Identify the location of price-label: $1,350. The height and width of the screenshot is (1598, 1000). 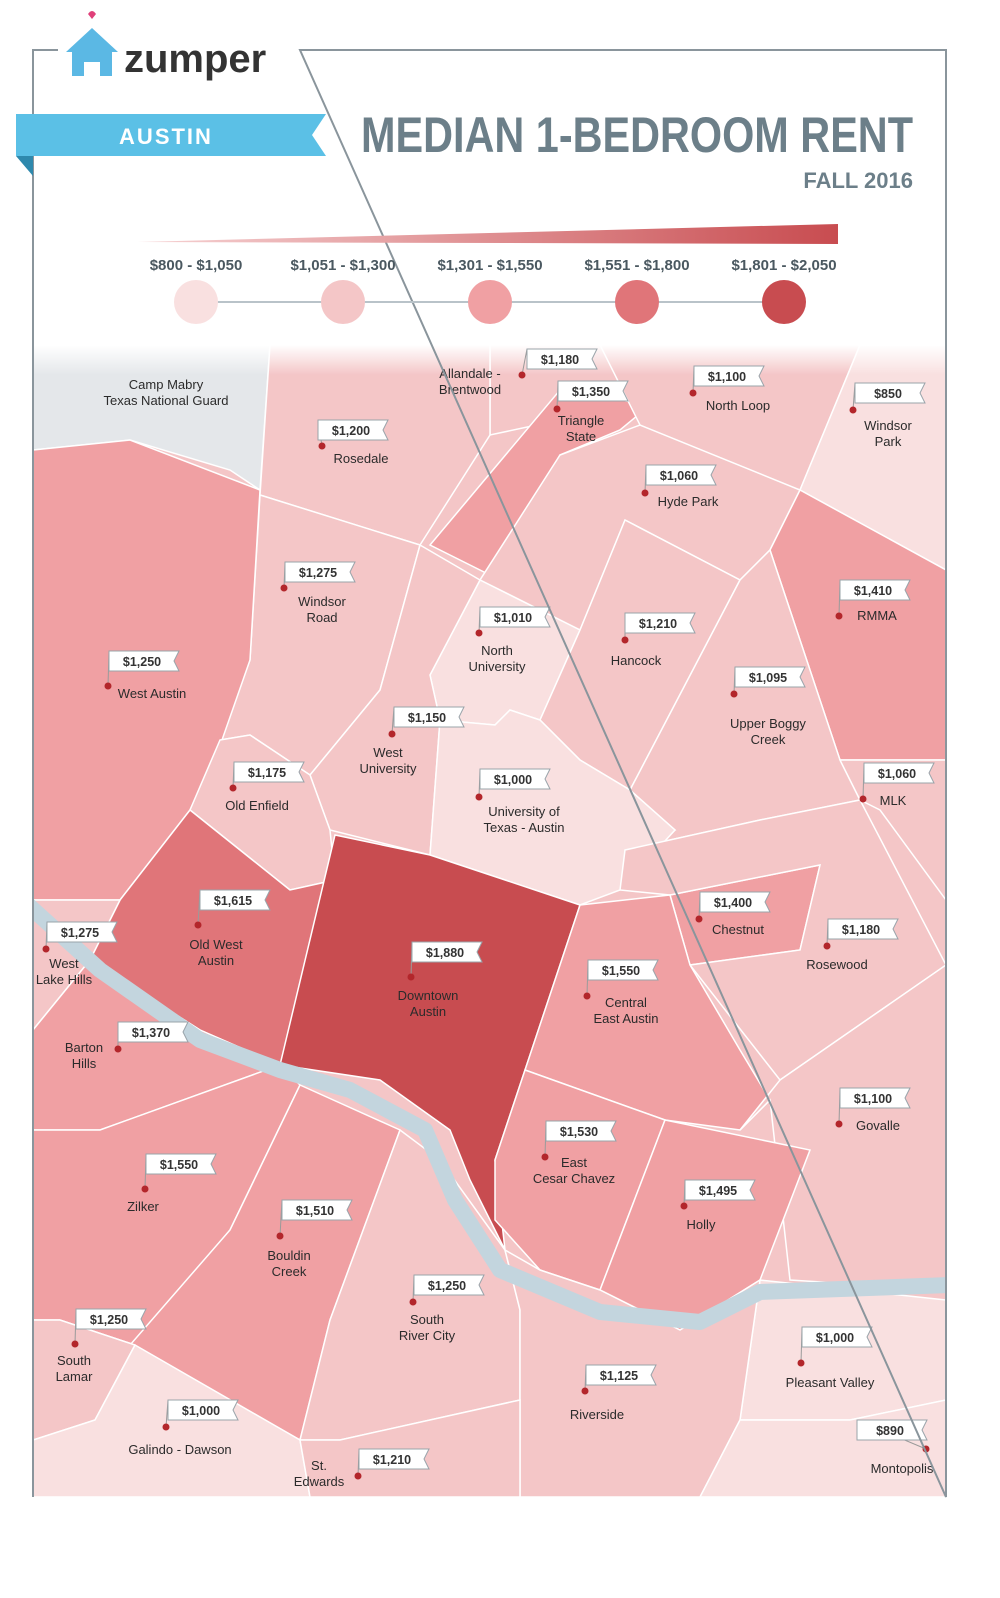
(591, 392).